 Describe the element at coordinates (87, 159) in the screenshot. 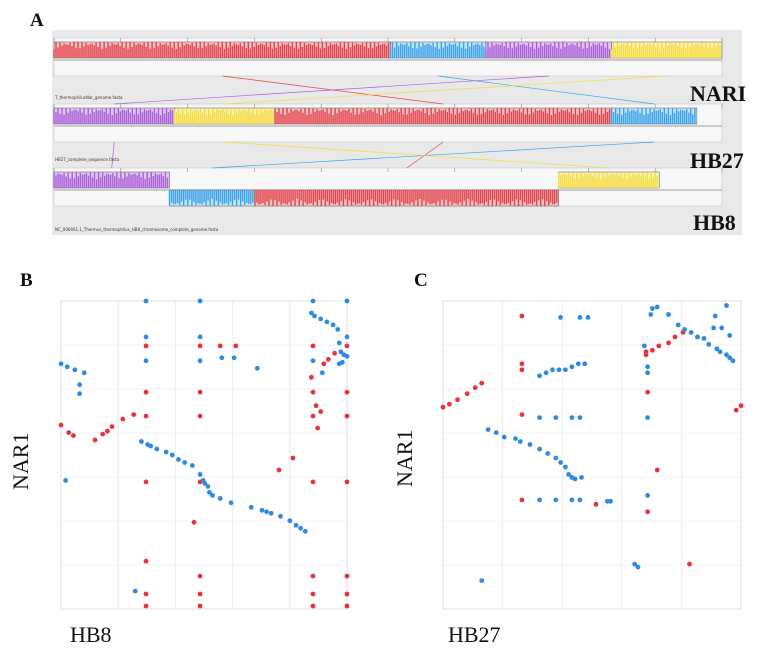

I see `sequence-name-hb27: HB27_complete_sequence.fasta` at that location.